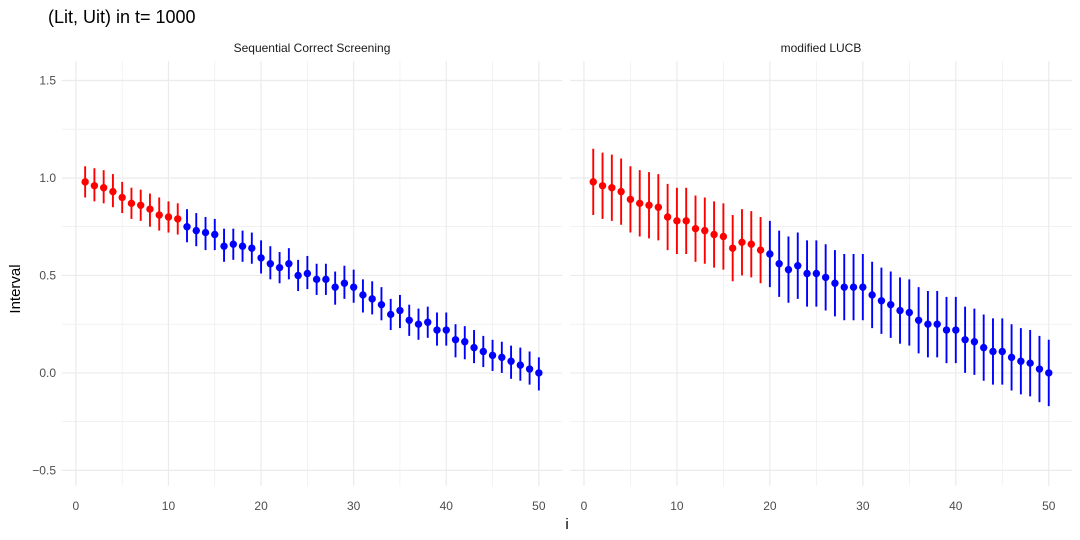  Describe the element at coordinates (122, 17) in the screenshot. I see `chart-title: (Lit, Uit) in t= 1000` at that location.